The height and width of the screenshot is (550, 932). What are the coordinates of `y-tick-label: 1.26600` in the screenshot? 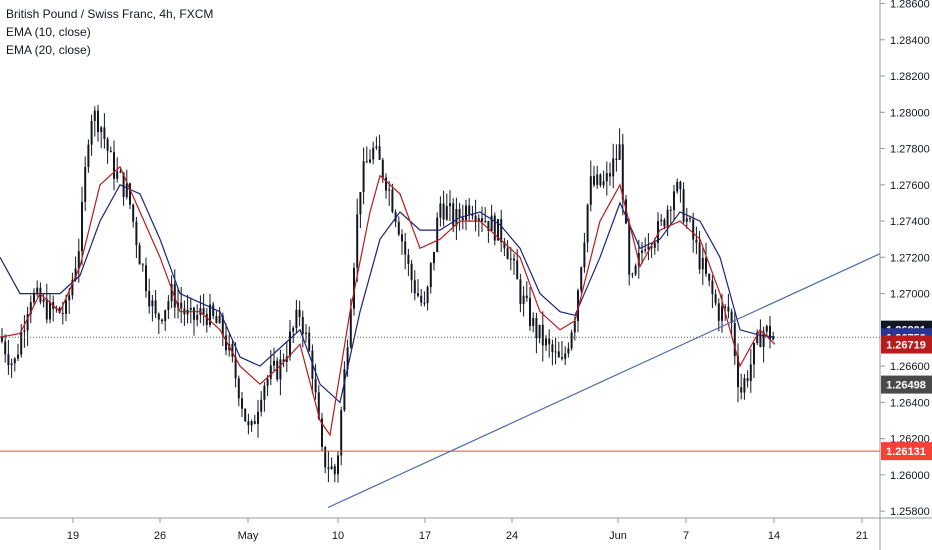 It's located at (910, 367).